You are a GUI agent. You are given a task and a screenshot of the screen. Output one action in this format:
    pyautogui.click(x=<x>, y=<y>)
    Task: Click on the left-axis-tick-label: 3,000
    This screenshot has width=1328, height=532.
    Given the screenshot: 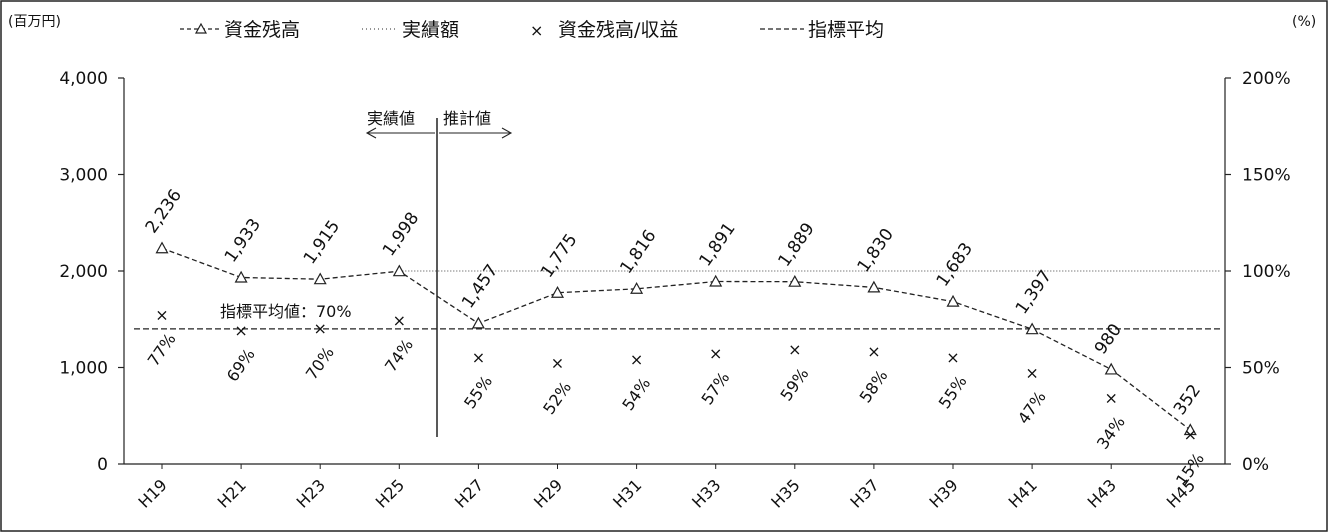 What is the action you would take?
    pyautogui.click(x=83, y=176)
    